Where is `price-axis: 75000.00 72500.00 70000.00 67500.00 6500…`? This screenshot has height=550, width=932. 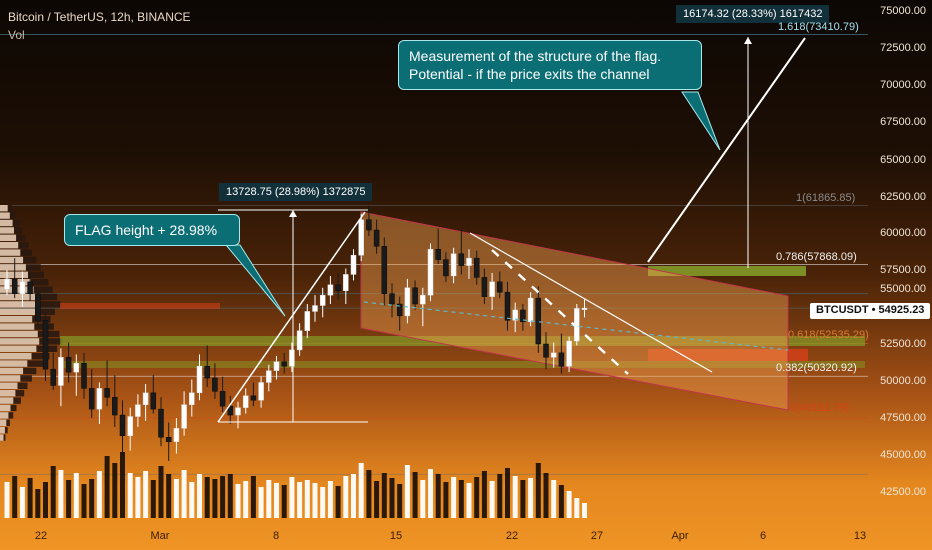 price-axis: 75000.00 72500.00 70000.00 67500.00 6500… is located at coordinates (900, 275).